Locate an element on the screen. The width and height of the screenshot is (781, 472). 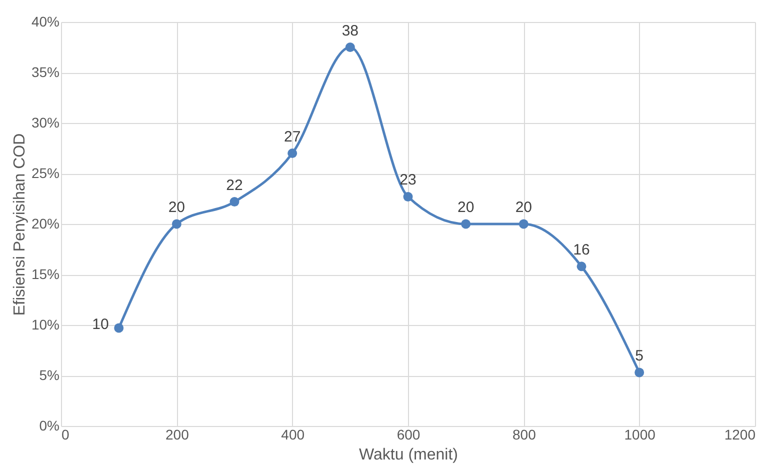
data-label: 5 is located at coordinates (639, 355).